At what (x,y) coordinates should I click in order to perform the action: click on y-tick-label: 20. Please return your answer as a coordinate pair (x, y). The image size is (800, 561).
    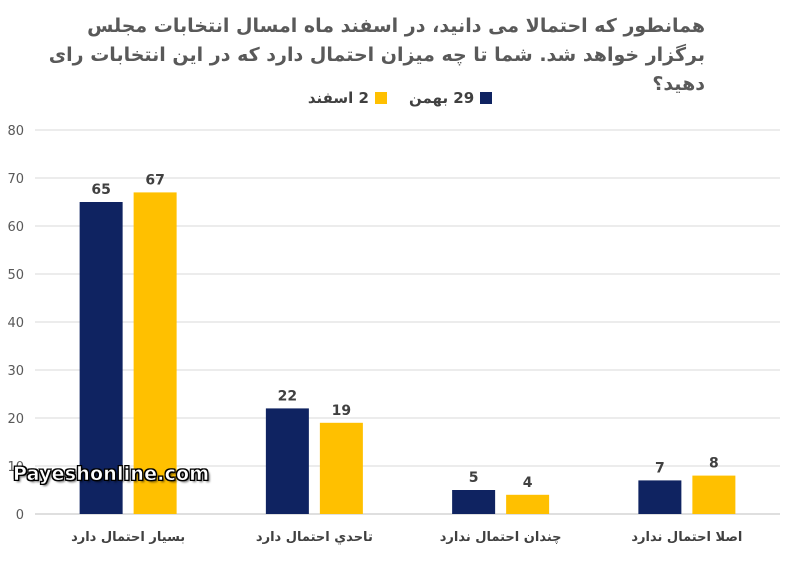
    Looking at the image, I should click on (15, 419).